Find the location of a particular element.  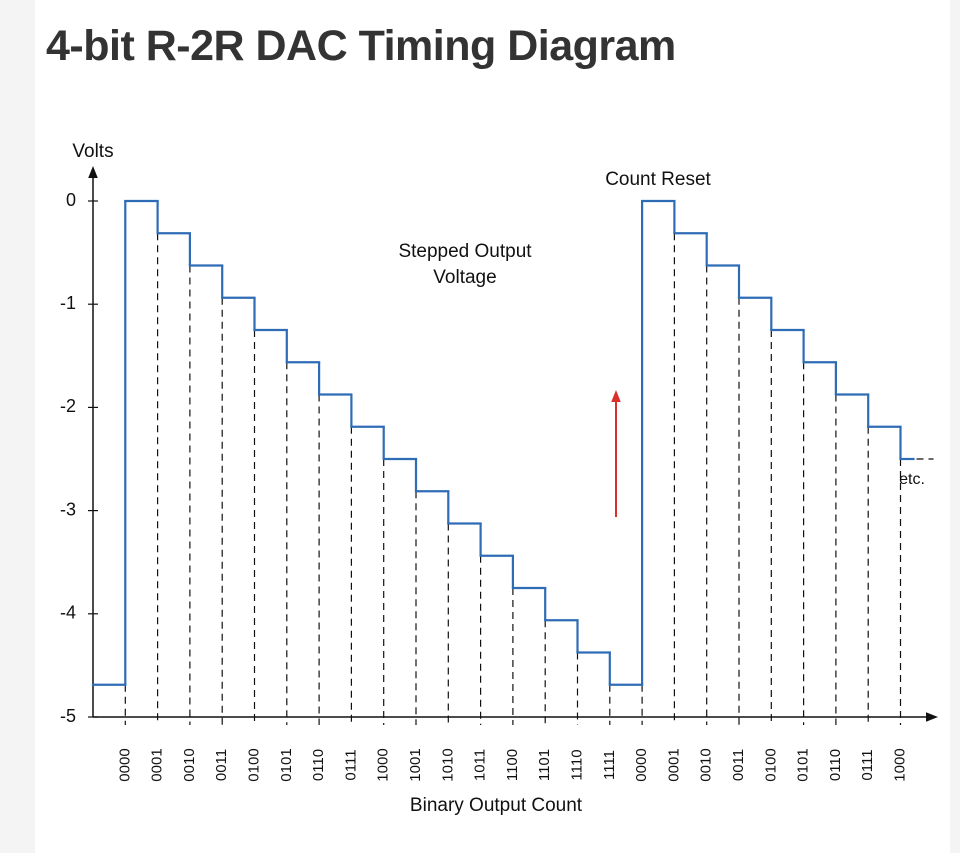

y-tick-label: -1 is located at coordinates (68, 303).